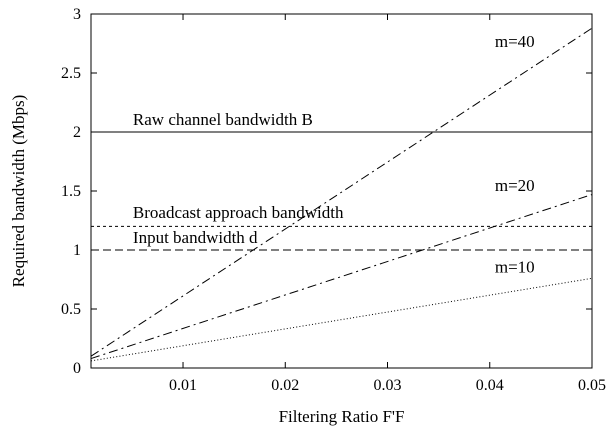 The width and height of the screenshot is (608, 431). What do you see at coordinates (515, 266) in the screenshot?
I see `annotation-label: m=10` at bounding box center [515, 266].